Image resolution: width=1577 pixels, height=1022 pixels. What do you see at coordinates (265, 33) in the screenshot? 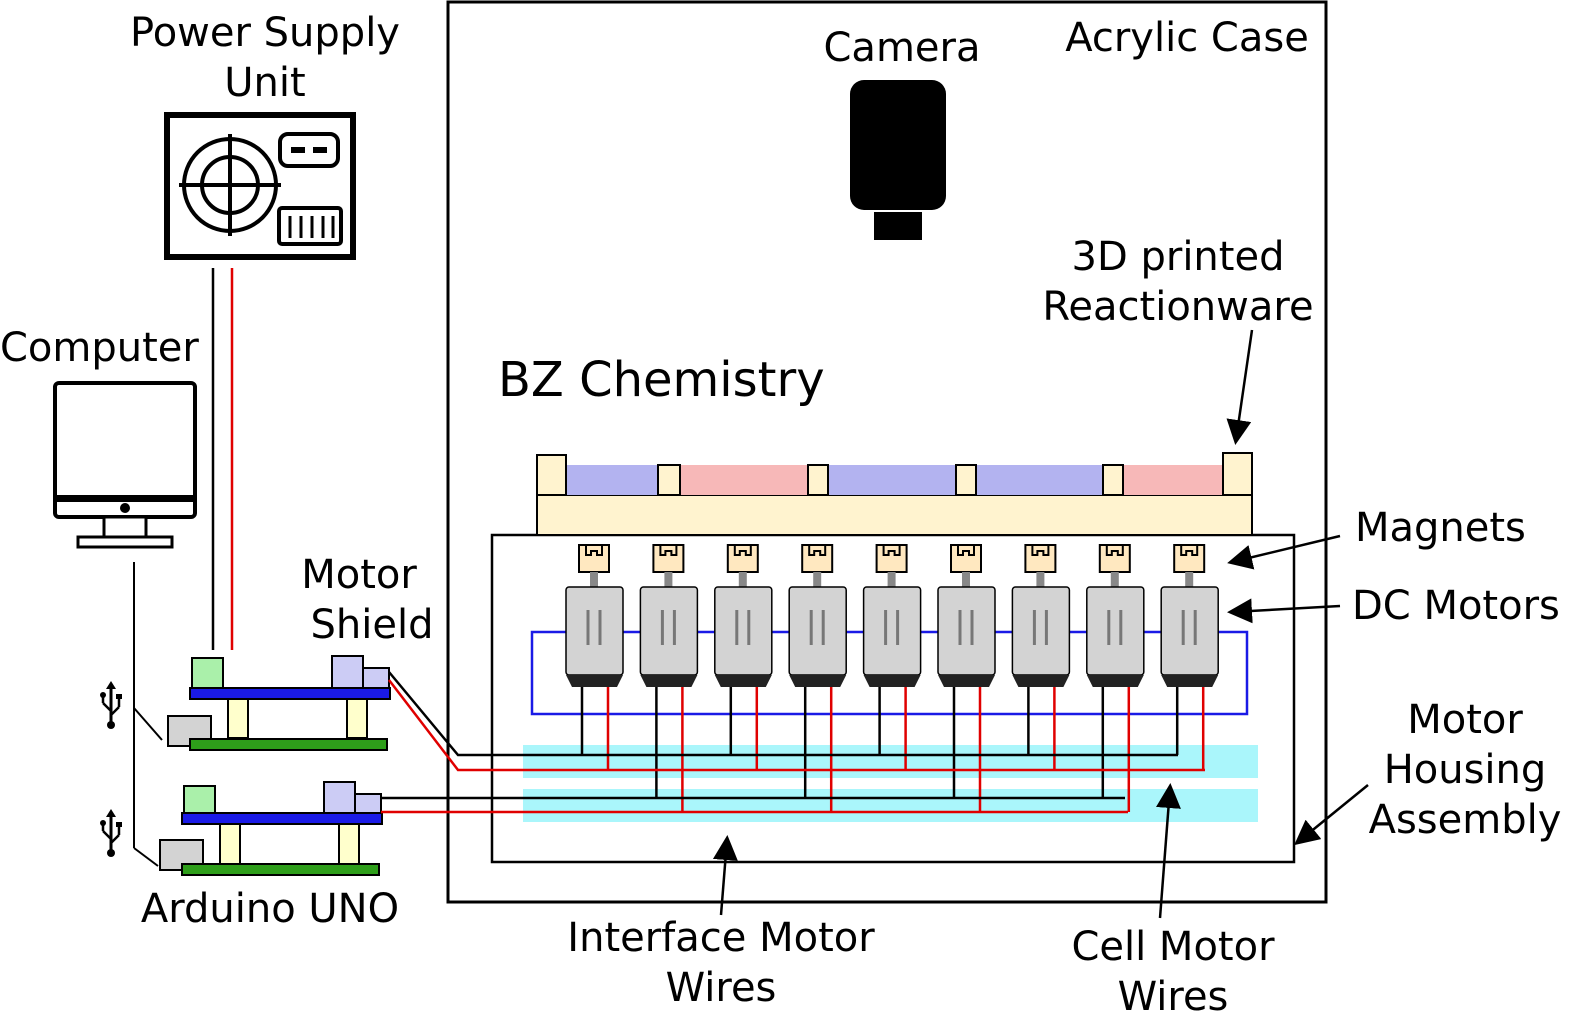
I see `power-supply-label-line1: Power Supply` at bounding box center [265, 33].